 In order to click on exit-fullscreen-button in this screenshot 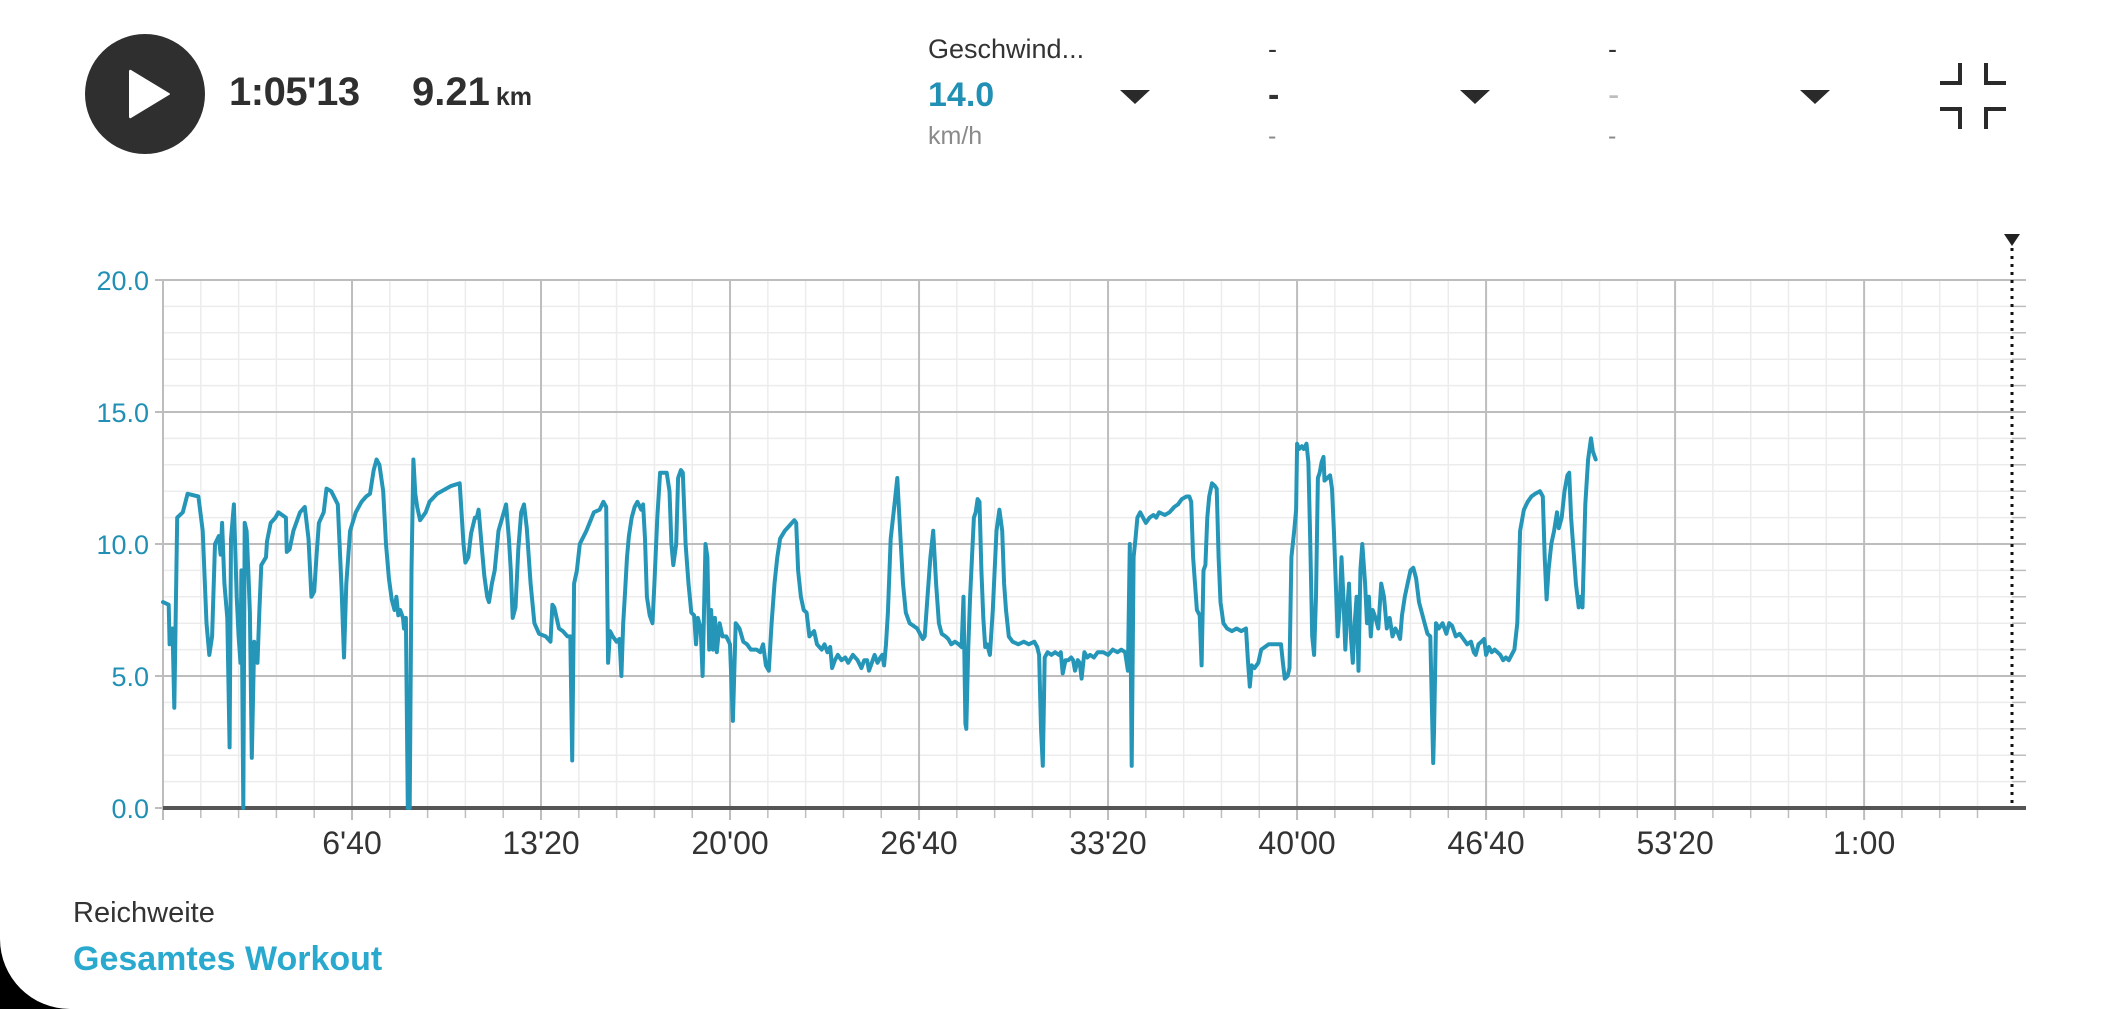, I will do `click(1973, 96)`.